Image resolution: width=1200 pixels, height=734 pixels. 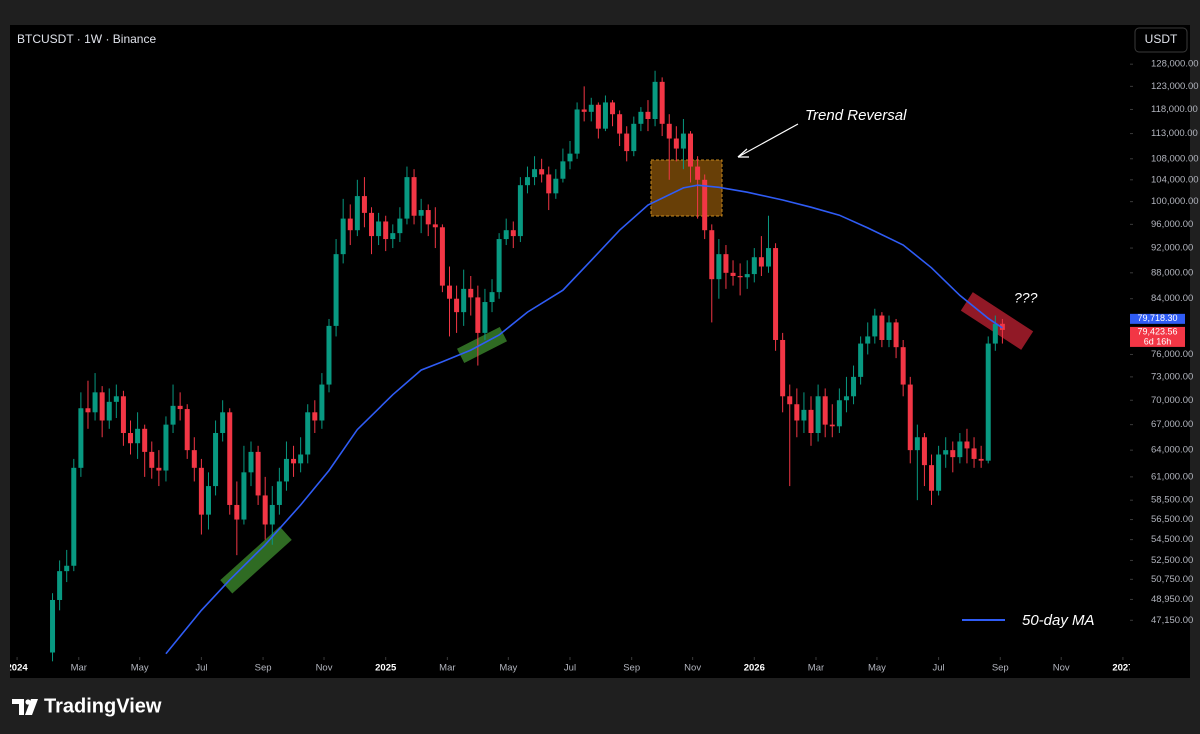 I want to click on y-tick-label: 88,000.00, so click(x=1172, y=272).